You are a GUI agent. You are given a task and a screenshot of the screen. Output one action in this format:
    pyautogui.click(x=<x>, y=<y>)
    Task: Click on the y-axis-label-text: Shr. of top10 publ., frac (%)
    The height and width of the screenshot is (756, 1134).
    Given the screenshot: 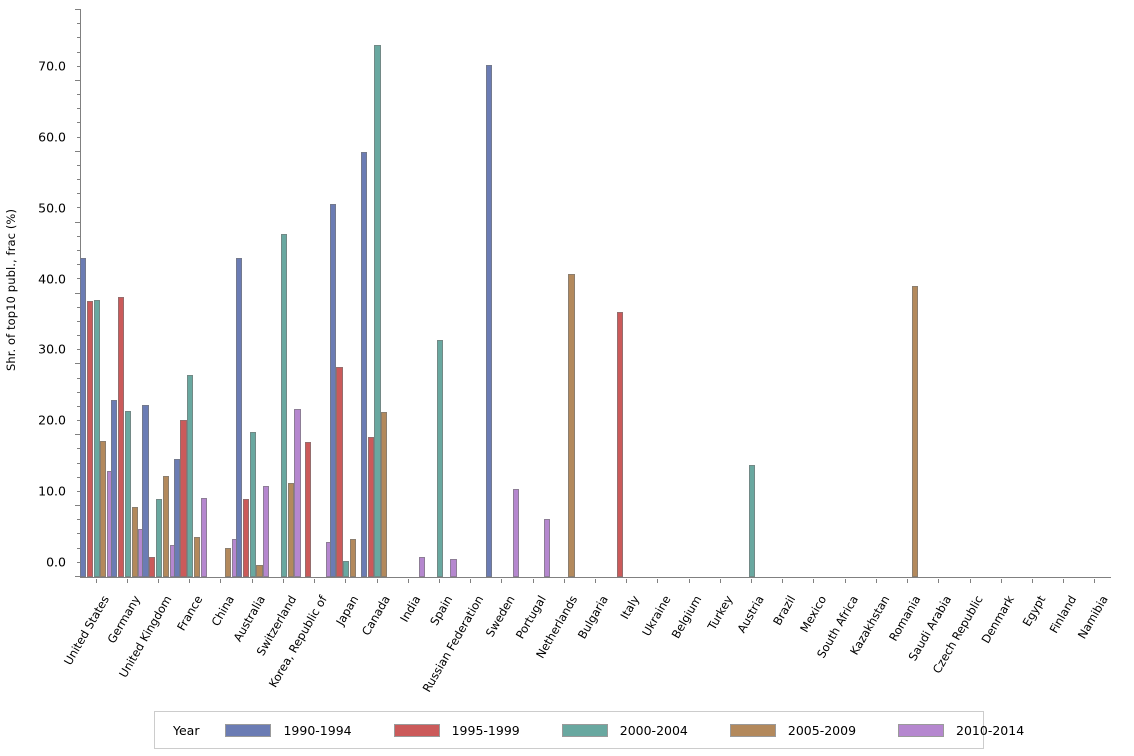 What is the action you would take?
    pyautogui.click(x=11, y=290)
    